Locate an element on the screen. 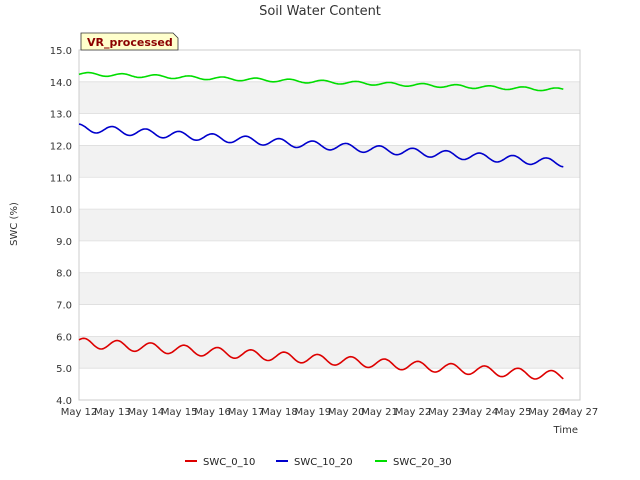 The width and height of the screenshot is (640, 480). x-tick-label: May 23 is located at coordinates (446, 412).